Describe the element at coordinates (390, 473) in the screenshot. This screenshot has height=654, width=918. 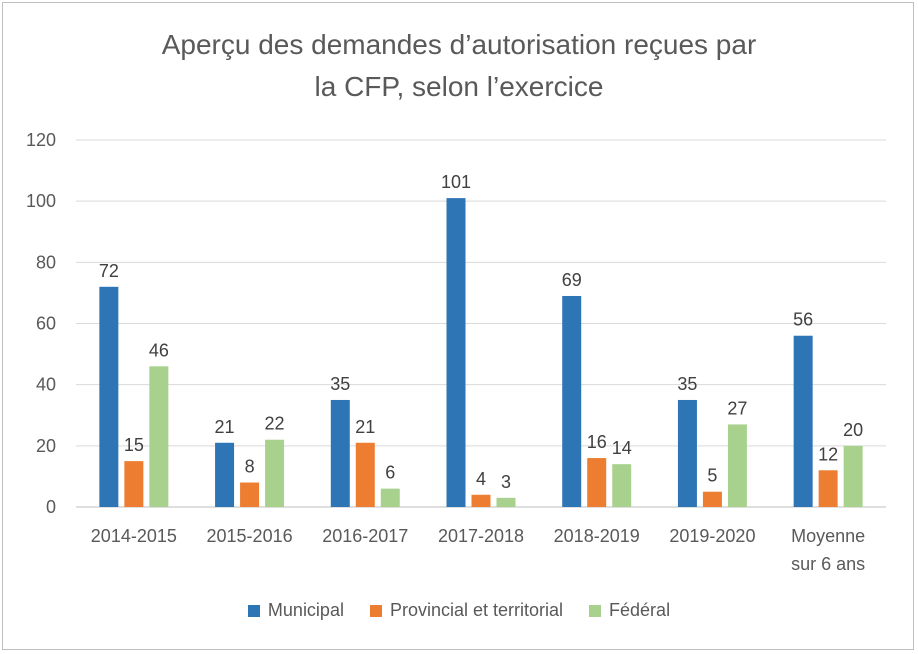
I see `data-label: 6` at that location.